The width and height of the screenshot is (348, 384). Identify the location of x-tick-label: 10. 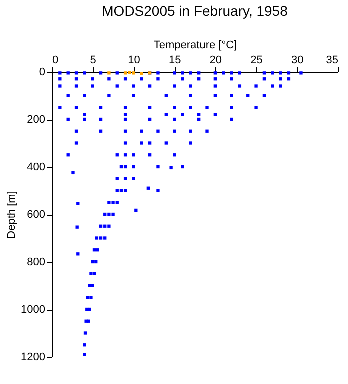
(134, 60).